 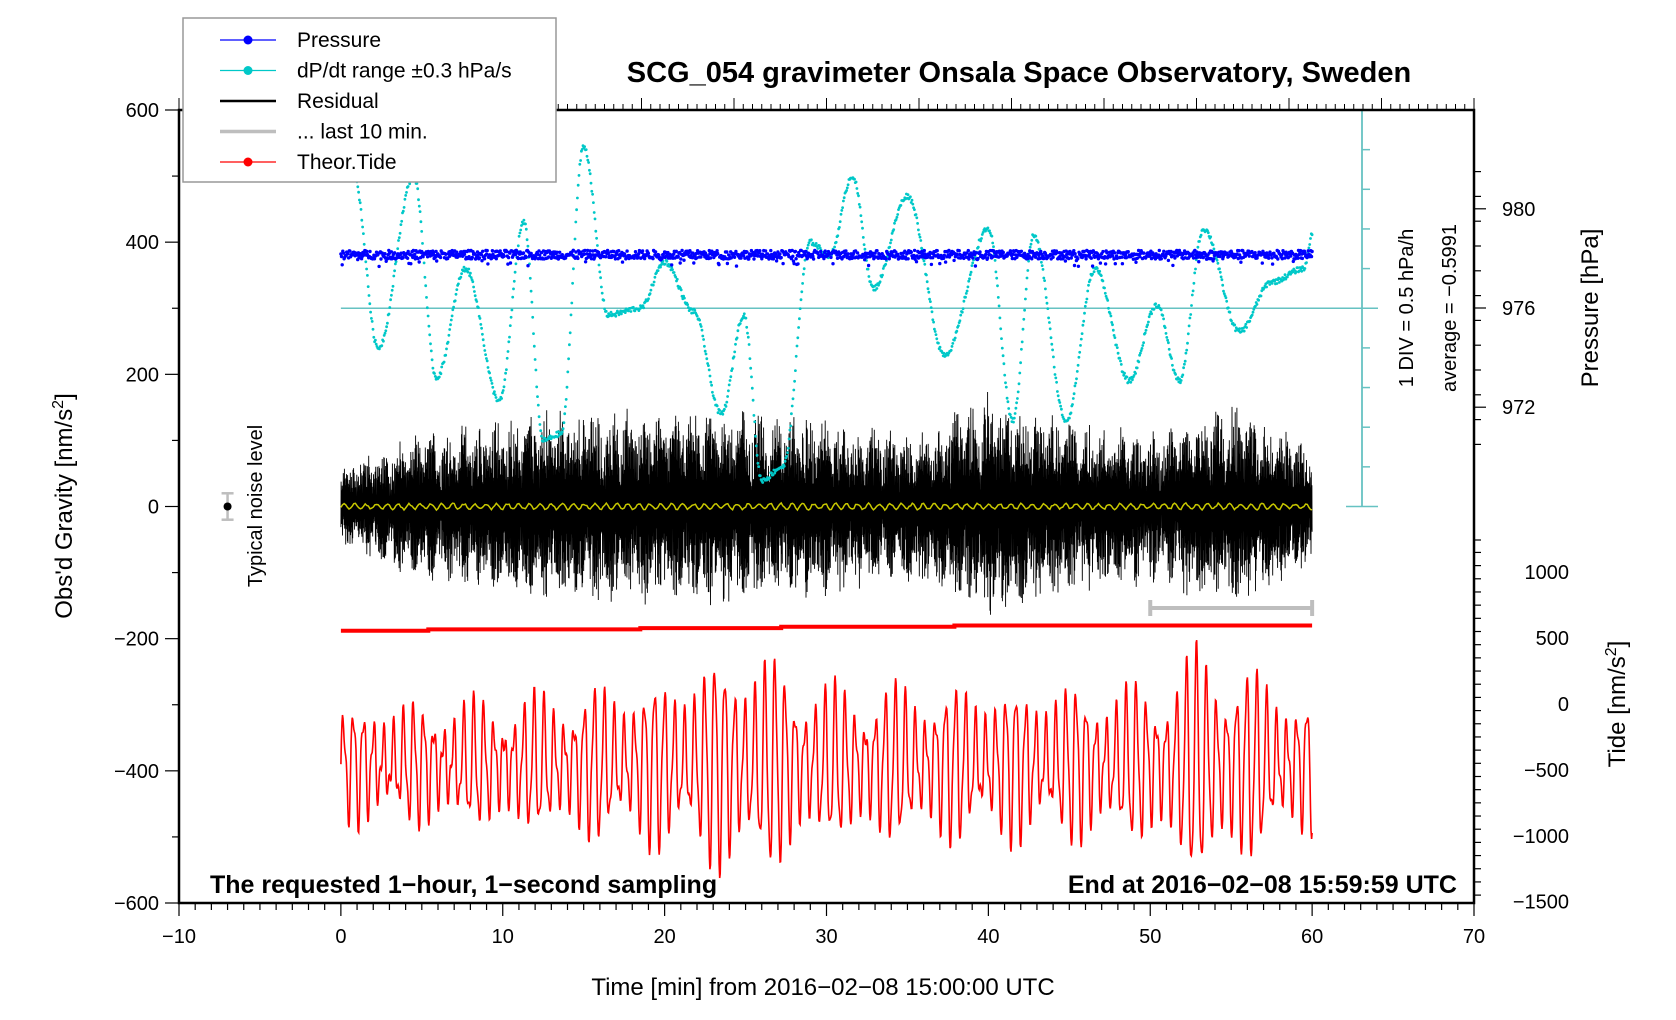 What do you see at coordinates (1547, 573) in the screenshot?
I see `tide-tick-label: 1000` at bounding box center [1547, 573].